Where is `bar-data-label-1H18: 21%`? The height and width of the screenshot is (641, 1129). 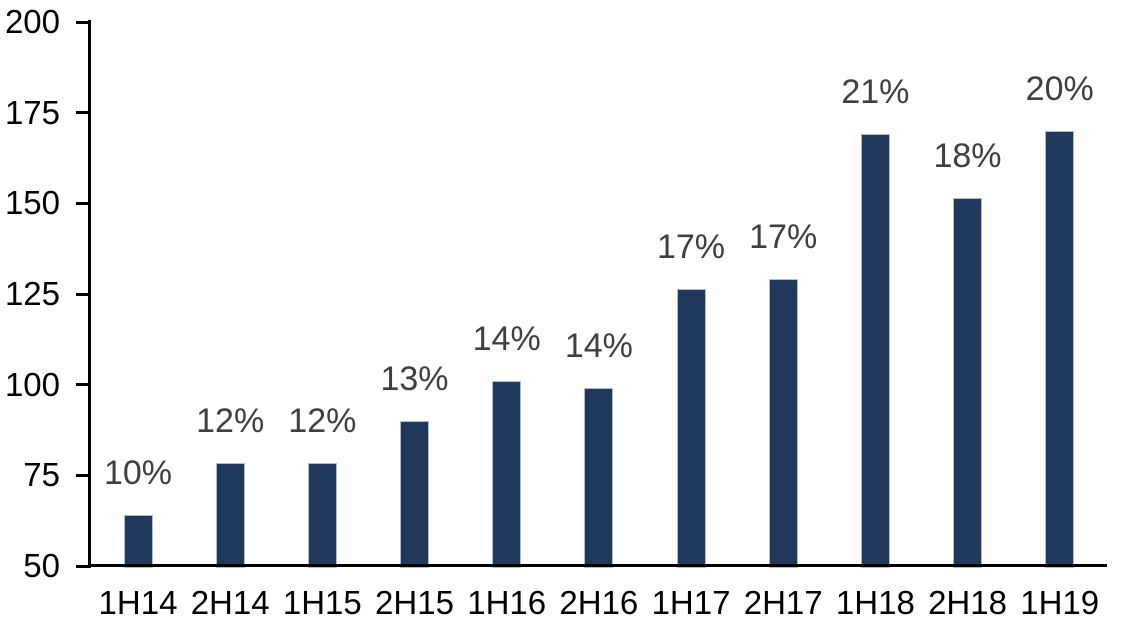 bar-data-label-1H18: 21% is located at coordinates (875, 92).